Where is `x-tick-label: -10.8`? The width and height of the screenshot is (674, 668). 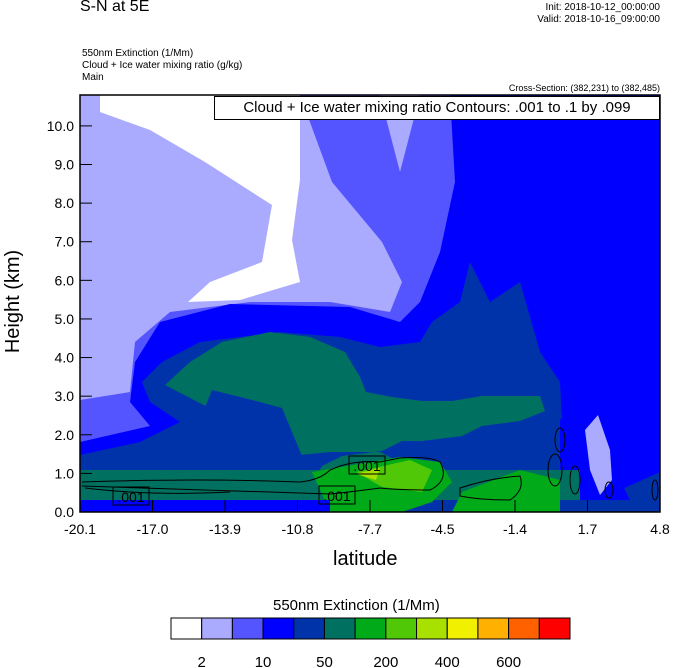 x-tick-label: -10.8 is located at coordinates (298, 529).